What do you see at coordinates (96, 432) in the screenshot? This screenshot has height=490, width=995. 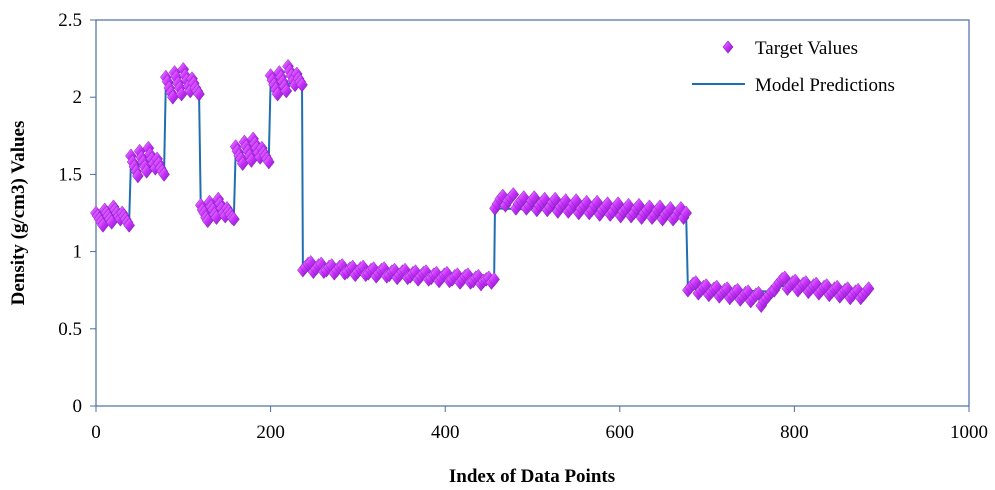 I see `x-tick-label: 0` at bounding box center [96, 432].